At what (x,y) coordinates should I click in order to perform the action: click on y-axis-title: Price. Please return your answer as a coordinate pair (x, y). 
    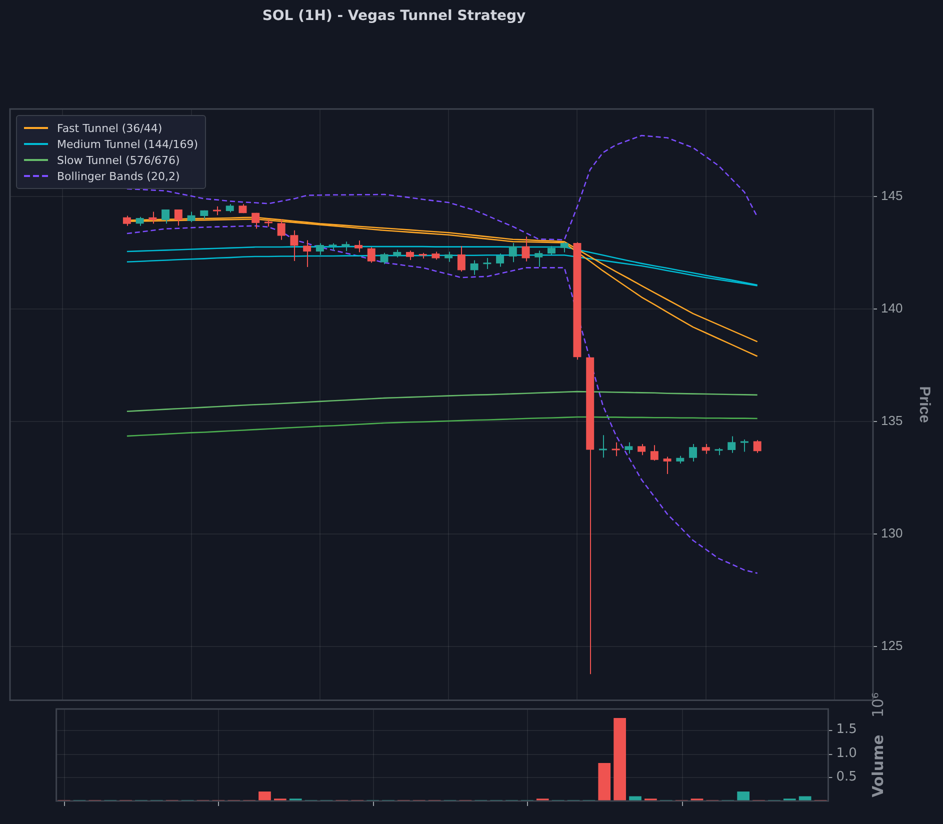
    Looking at the image, I should click on (924, 404).